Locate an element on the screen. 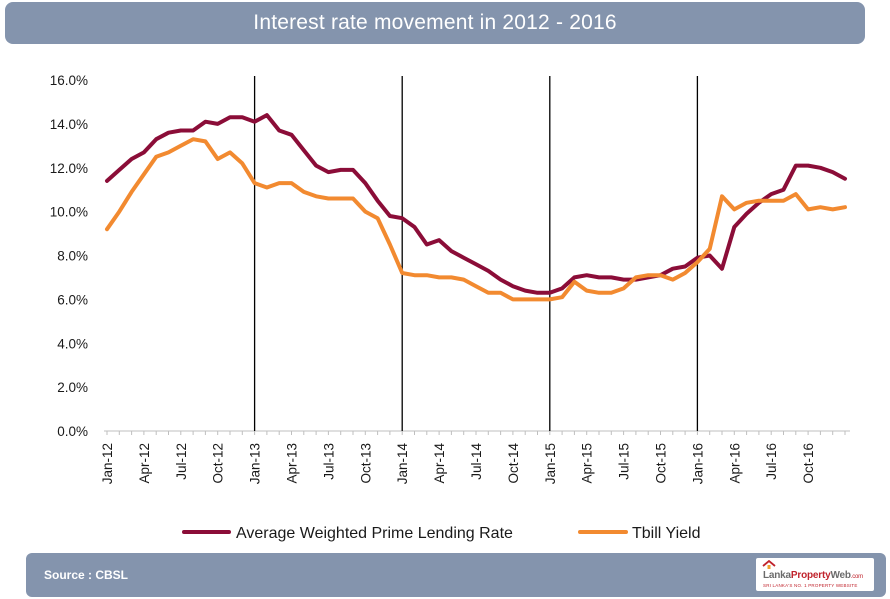  x-tick-label: Jul-13 is located at coordinates (328, 461).